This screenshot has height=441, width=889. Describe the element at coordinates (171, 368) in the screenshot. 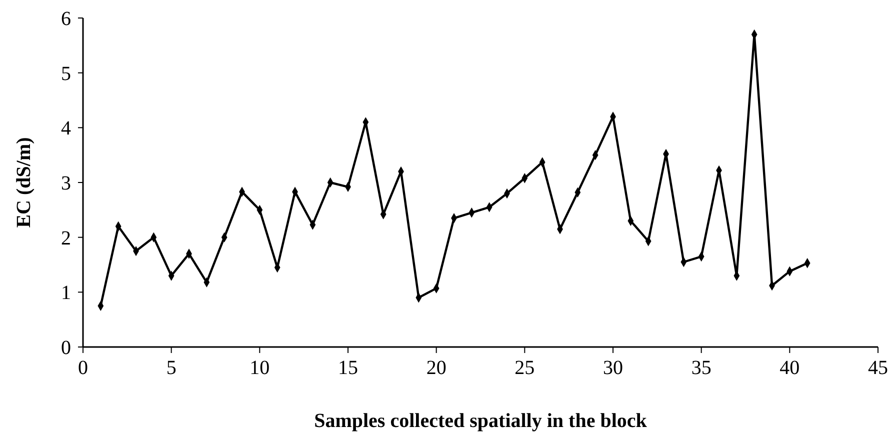

I see `x-tick-label: 5` at that location.